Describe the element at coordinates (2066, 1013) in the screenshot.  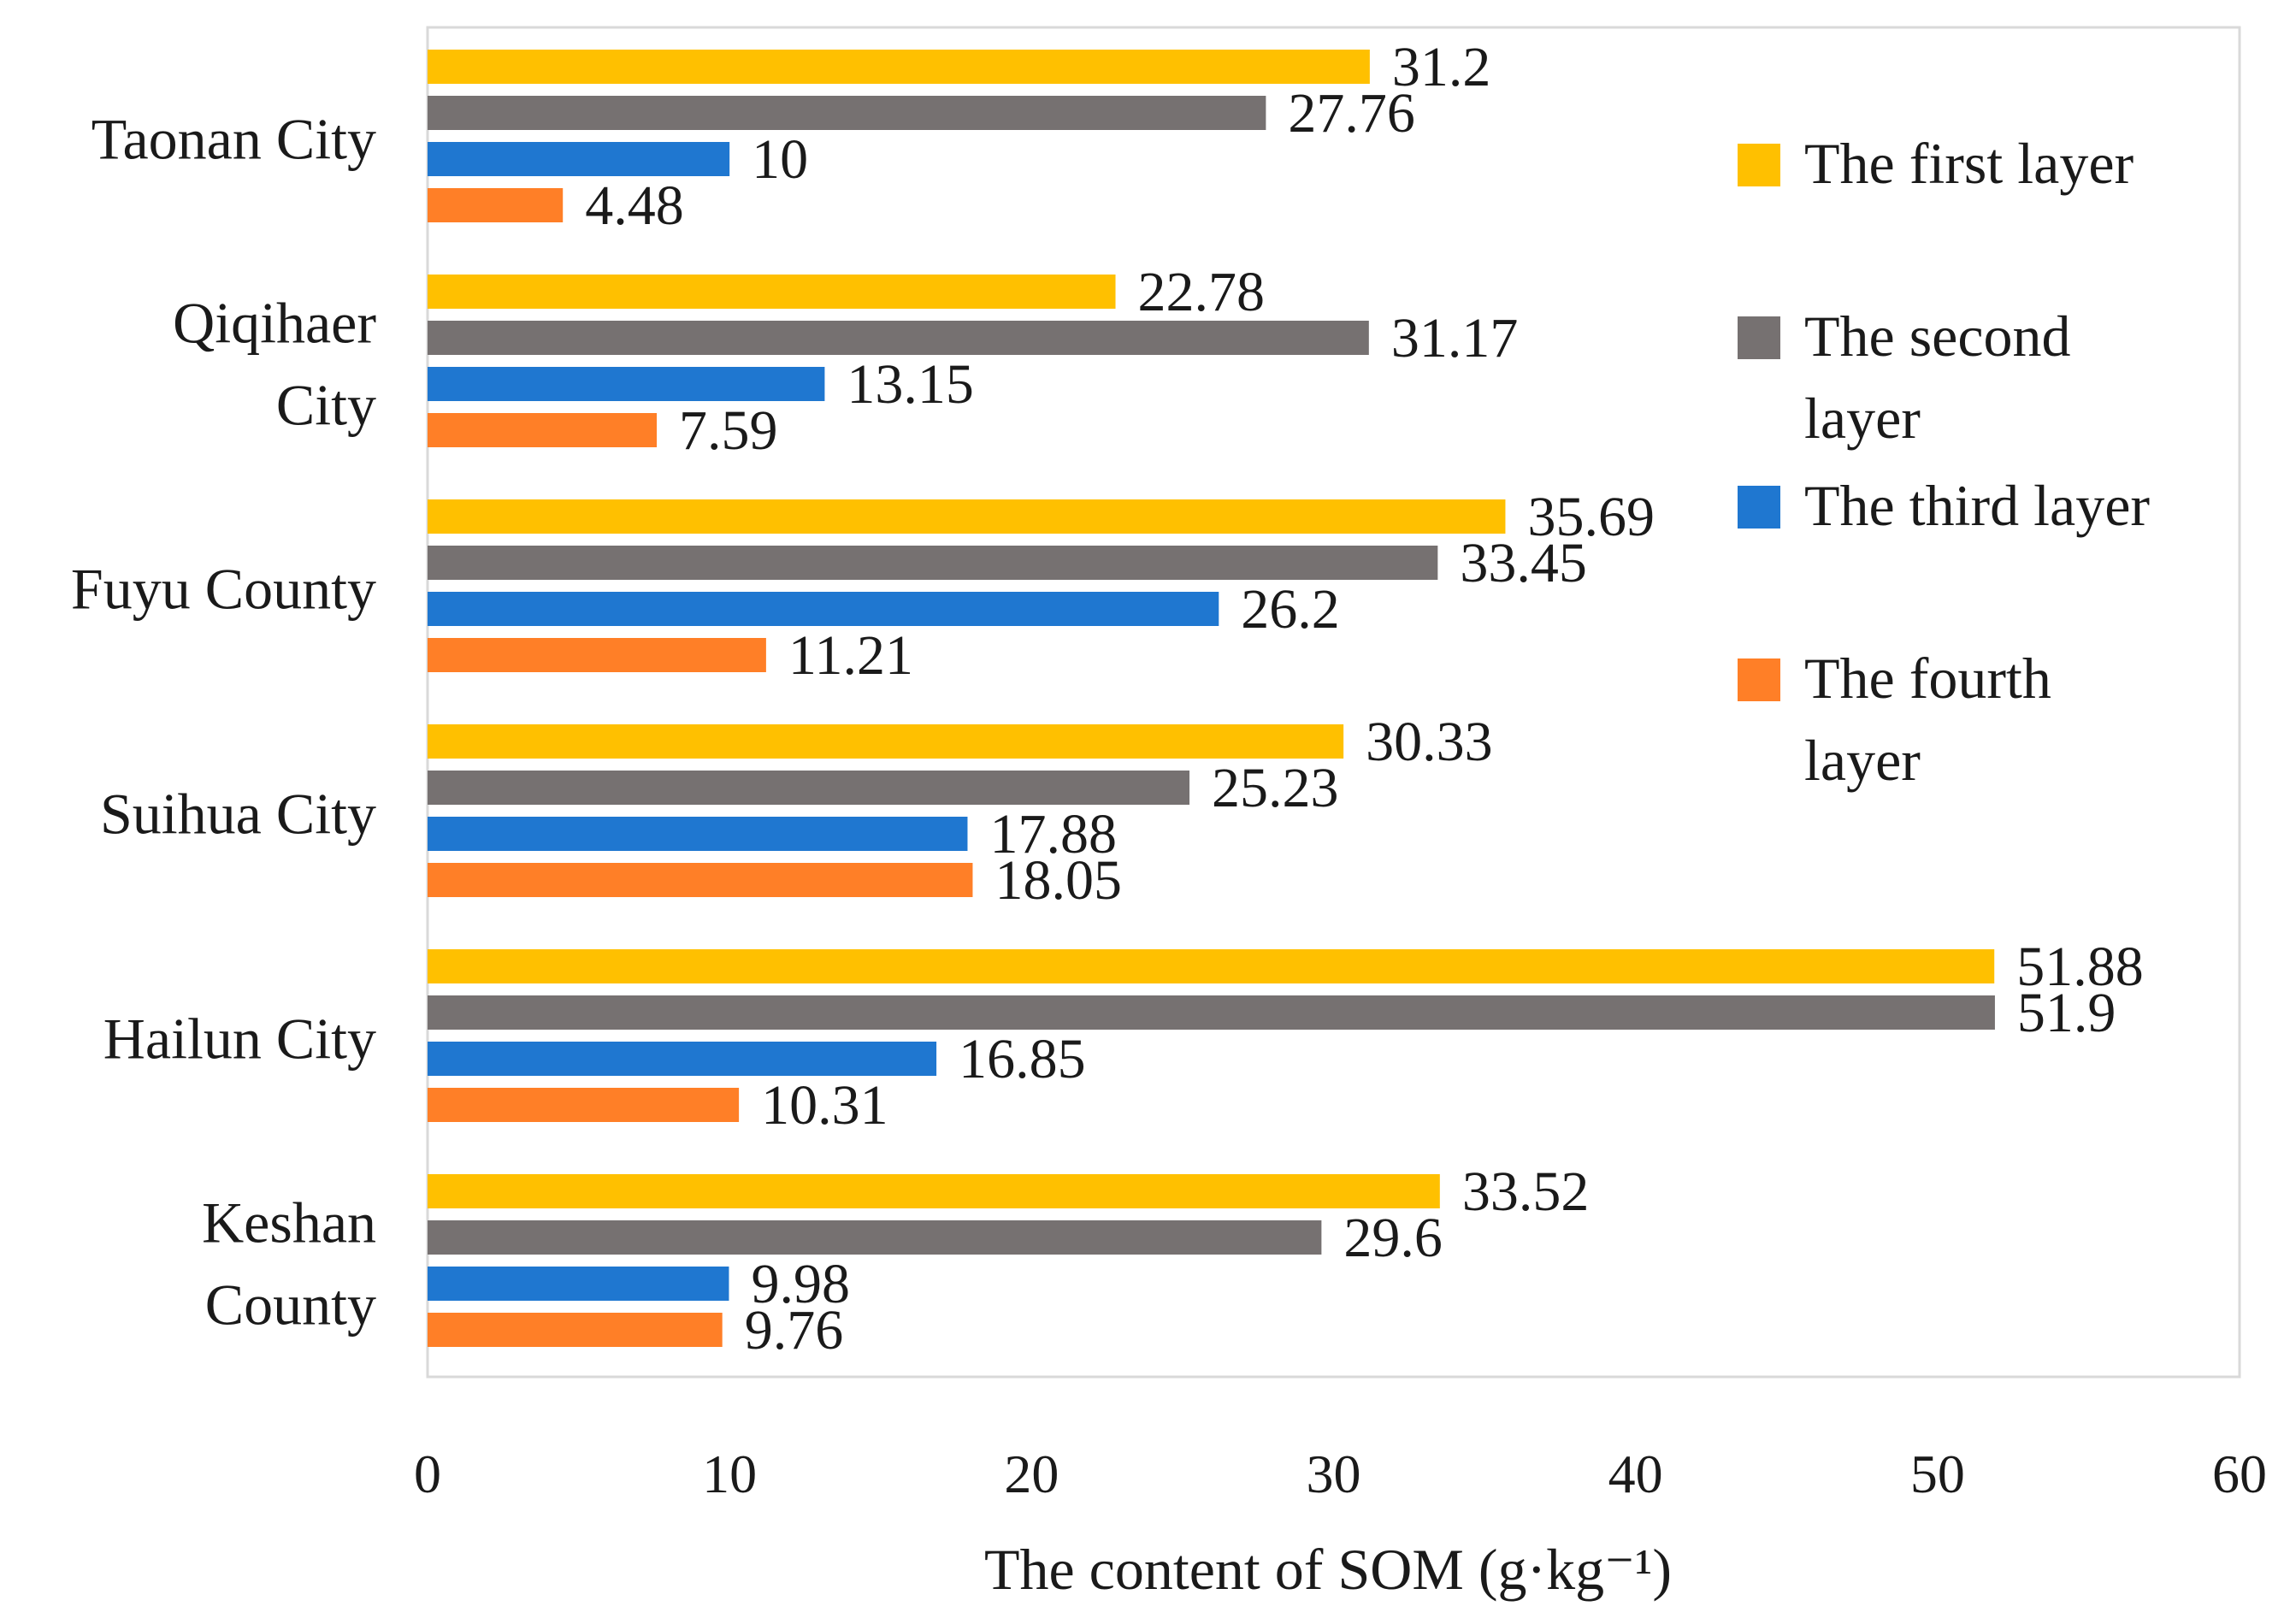
I see `value-label-hailun-city-series-2: 51.9` at that location.